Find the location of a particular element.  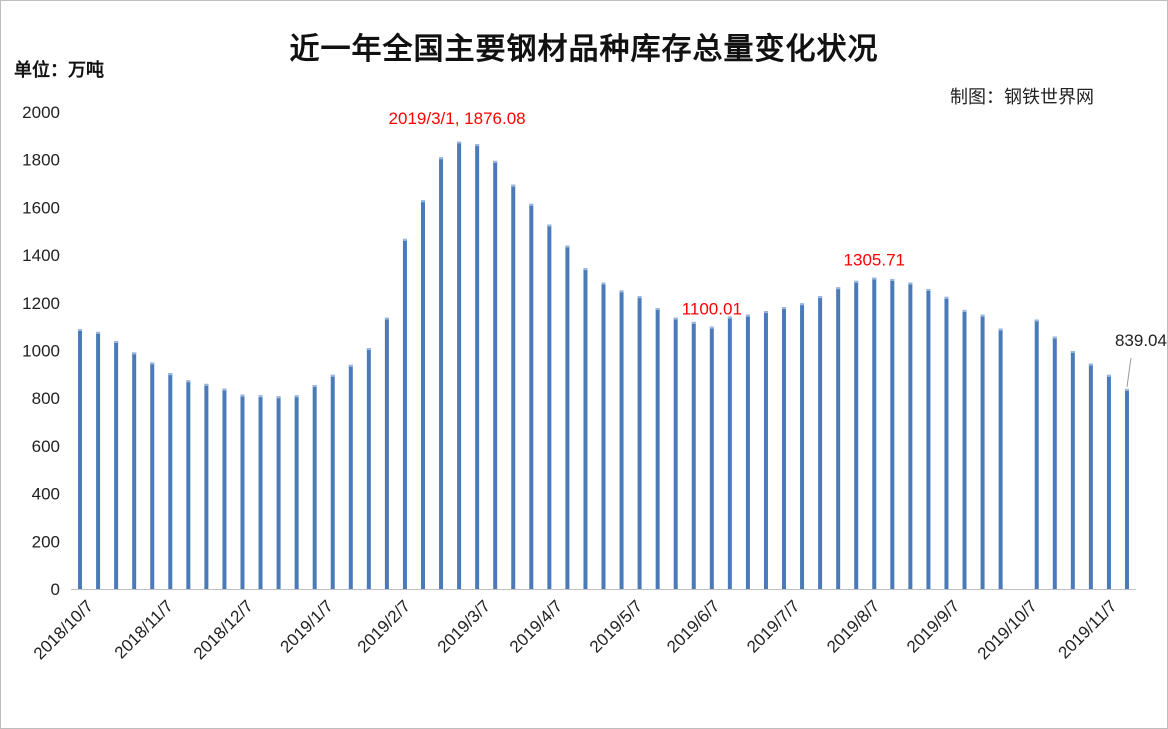

y-tick-label: 1000 is located at coordinates (41, 351).